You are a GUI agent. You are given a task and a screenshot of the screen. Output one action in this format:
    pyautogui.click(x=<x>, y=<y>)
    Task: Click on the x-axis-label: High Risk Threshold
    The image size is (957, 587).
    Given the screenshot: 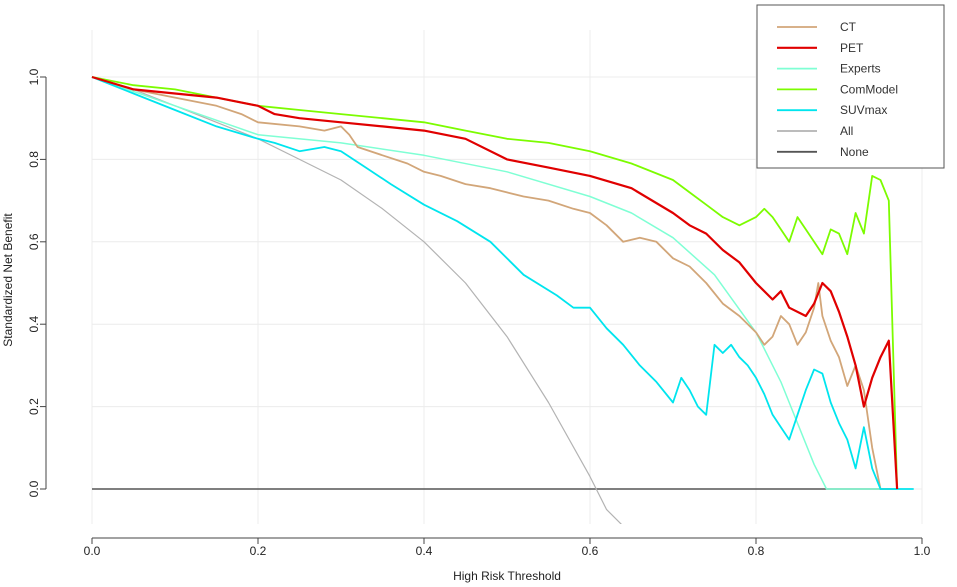 What is the action you would take?
    pyautogui.click(x=507, y=576)
    